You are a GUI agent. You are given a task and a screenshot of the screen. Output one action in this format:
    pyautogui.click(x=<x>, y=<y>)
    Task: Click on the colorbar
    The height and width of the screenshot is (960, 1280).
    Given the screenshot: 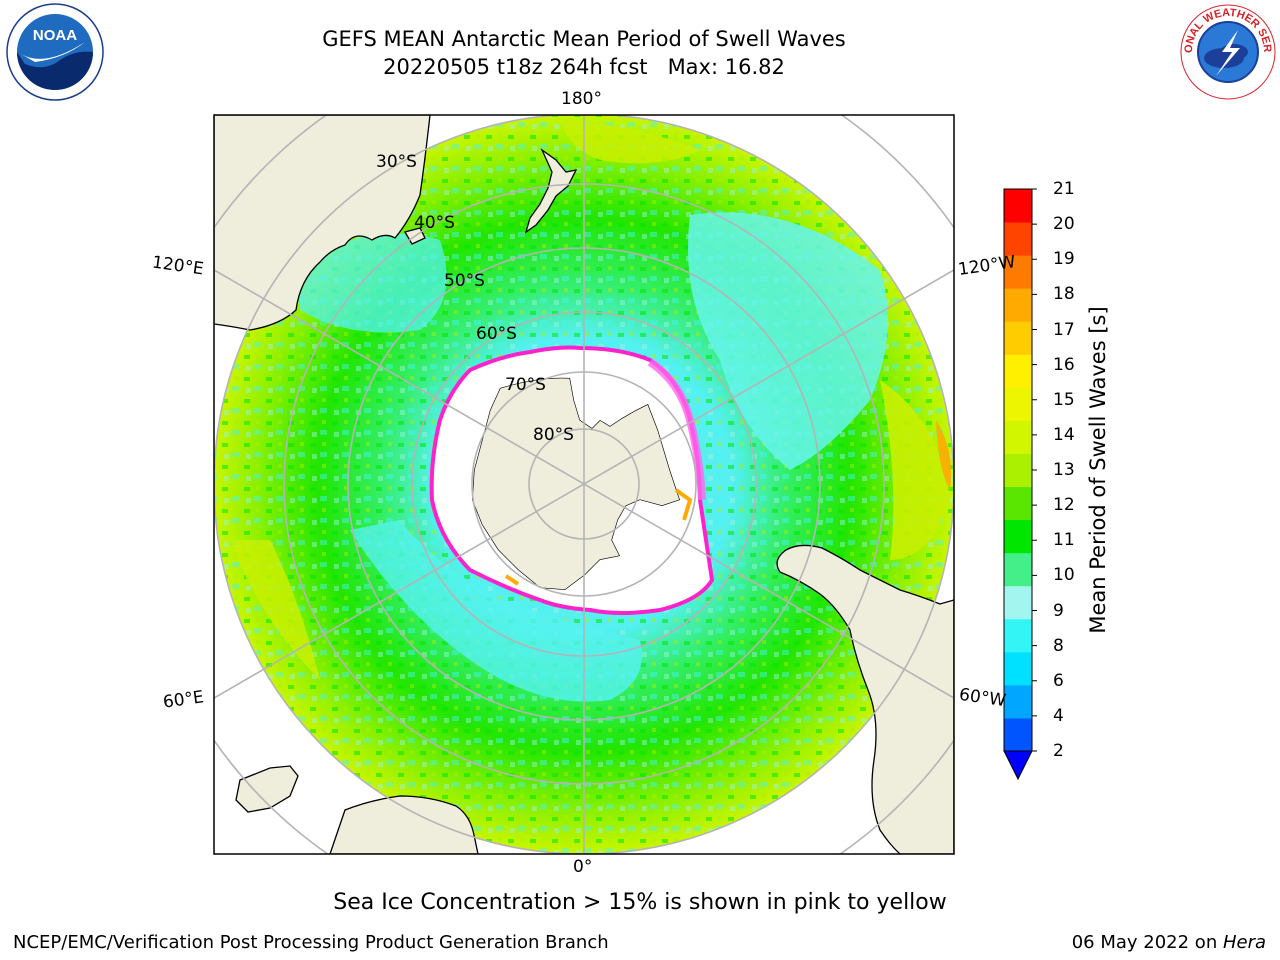 What is the action you would take?
    pyautogui.click(x=1020, y=484)
    